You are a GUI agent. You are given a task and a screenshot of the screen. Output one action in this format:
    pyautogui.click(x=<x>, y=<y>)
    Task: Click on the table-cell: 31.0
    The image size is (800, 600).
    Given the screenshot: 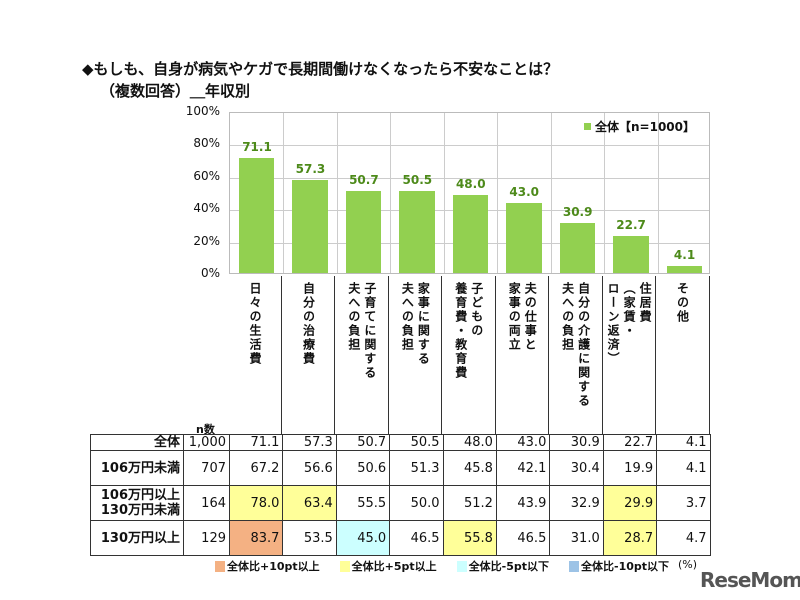 What is the action you would take?
    pyautogui.click(x=576, y=538)
    